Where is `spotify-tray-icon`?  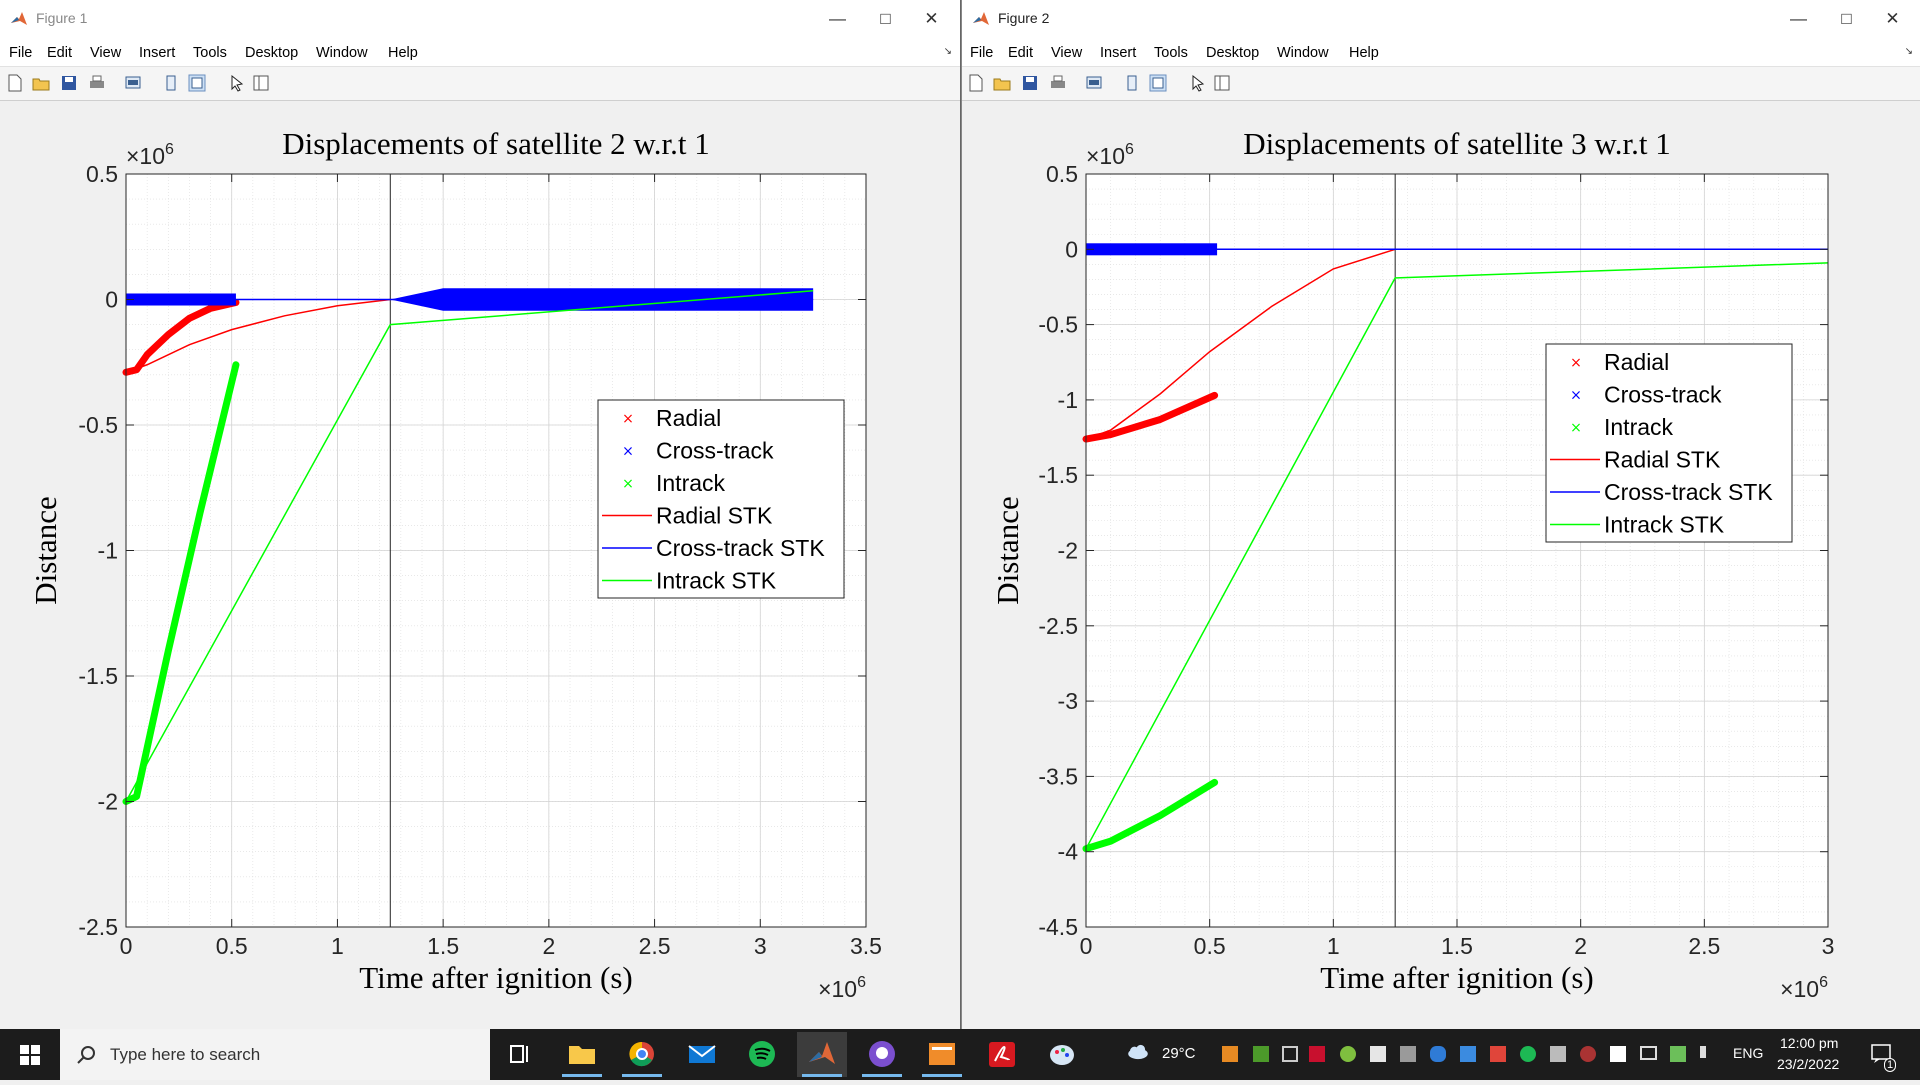
spotify-tray-icon is located at coordinates (1528, 1054).